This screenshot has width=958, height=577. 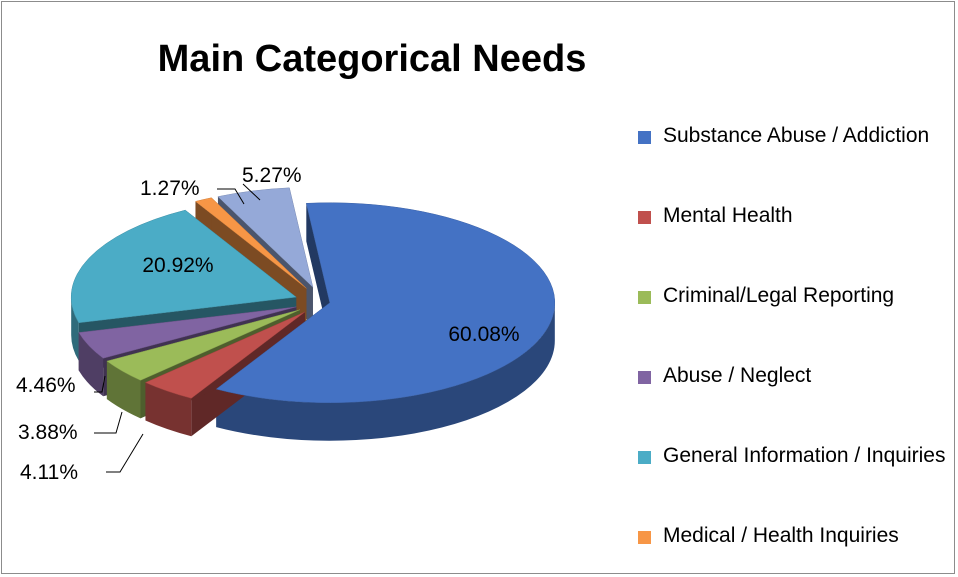 What do you see at coordinates (170, 188) in the screenshot?
I see `data-label: 1.27%` at bounding box center [170, 188].